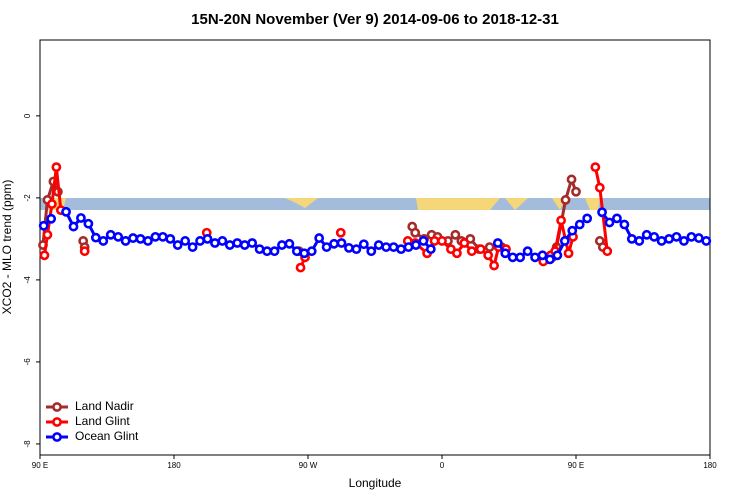 This screenshot has width=750, height=500. I want to click on y-axis-label: XCO2 - MLO trend (ppm), so click(7, 247).